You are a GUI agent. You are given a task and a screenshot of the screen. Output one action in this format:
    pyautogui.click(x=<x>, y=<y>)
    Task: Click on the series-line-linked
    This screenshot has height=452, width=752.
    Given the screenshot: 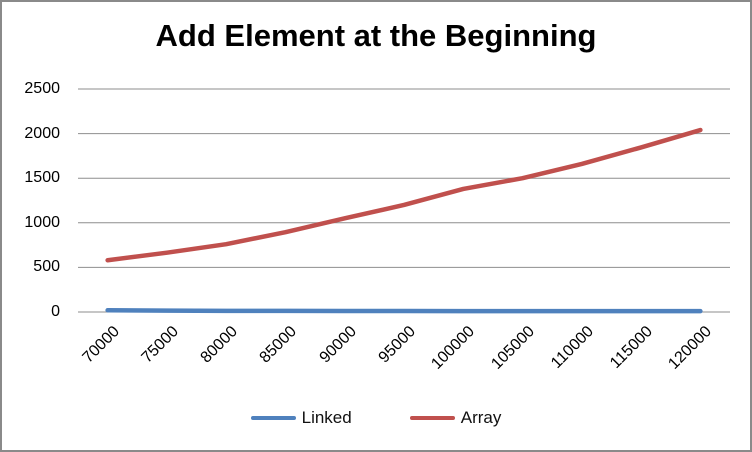 What is the action you would take?
    pyautogui.click(x=404, y=310)
    